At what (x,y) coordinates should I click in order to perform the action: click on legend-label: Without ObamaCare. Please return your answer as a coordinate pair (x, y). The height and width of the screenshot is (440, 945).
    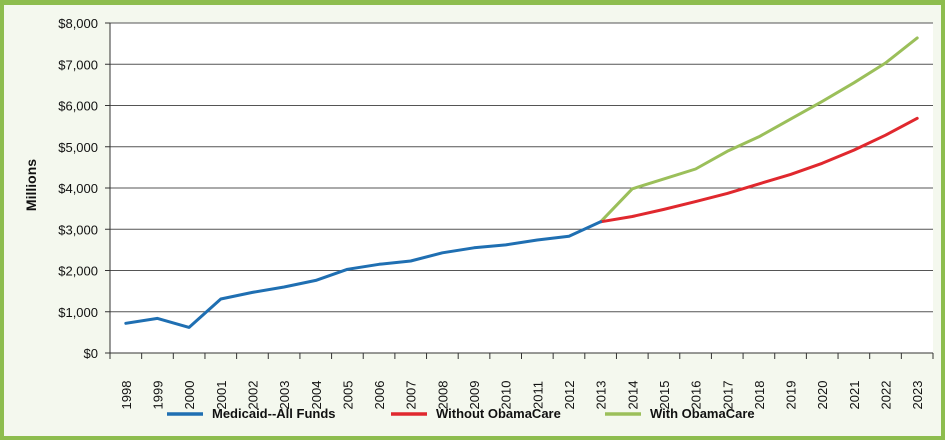
    Looking at the image, I should click on (498, 413).